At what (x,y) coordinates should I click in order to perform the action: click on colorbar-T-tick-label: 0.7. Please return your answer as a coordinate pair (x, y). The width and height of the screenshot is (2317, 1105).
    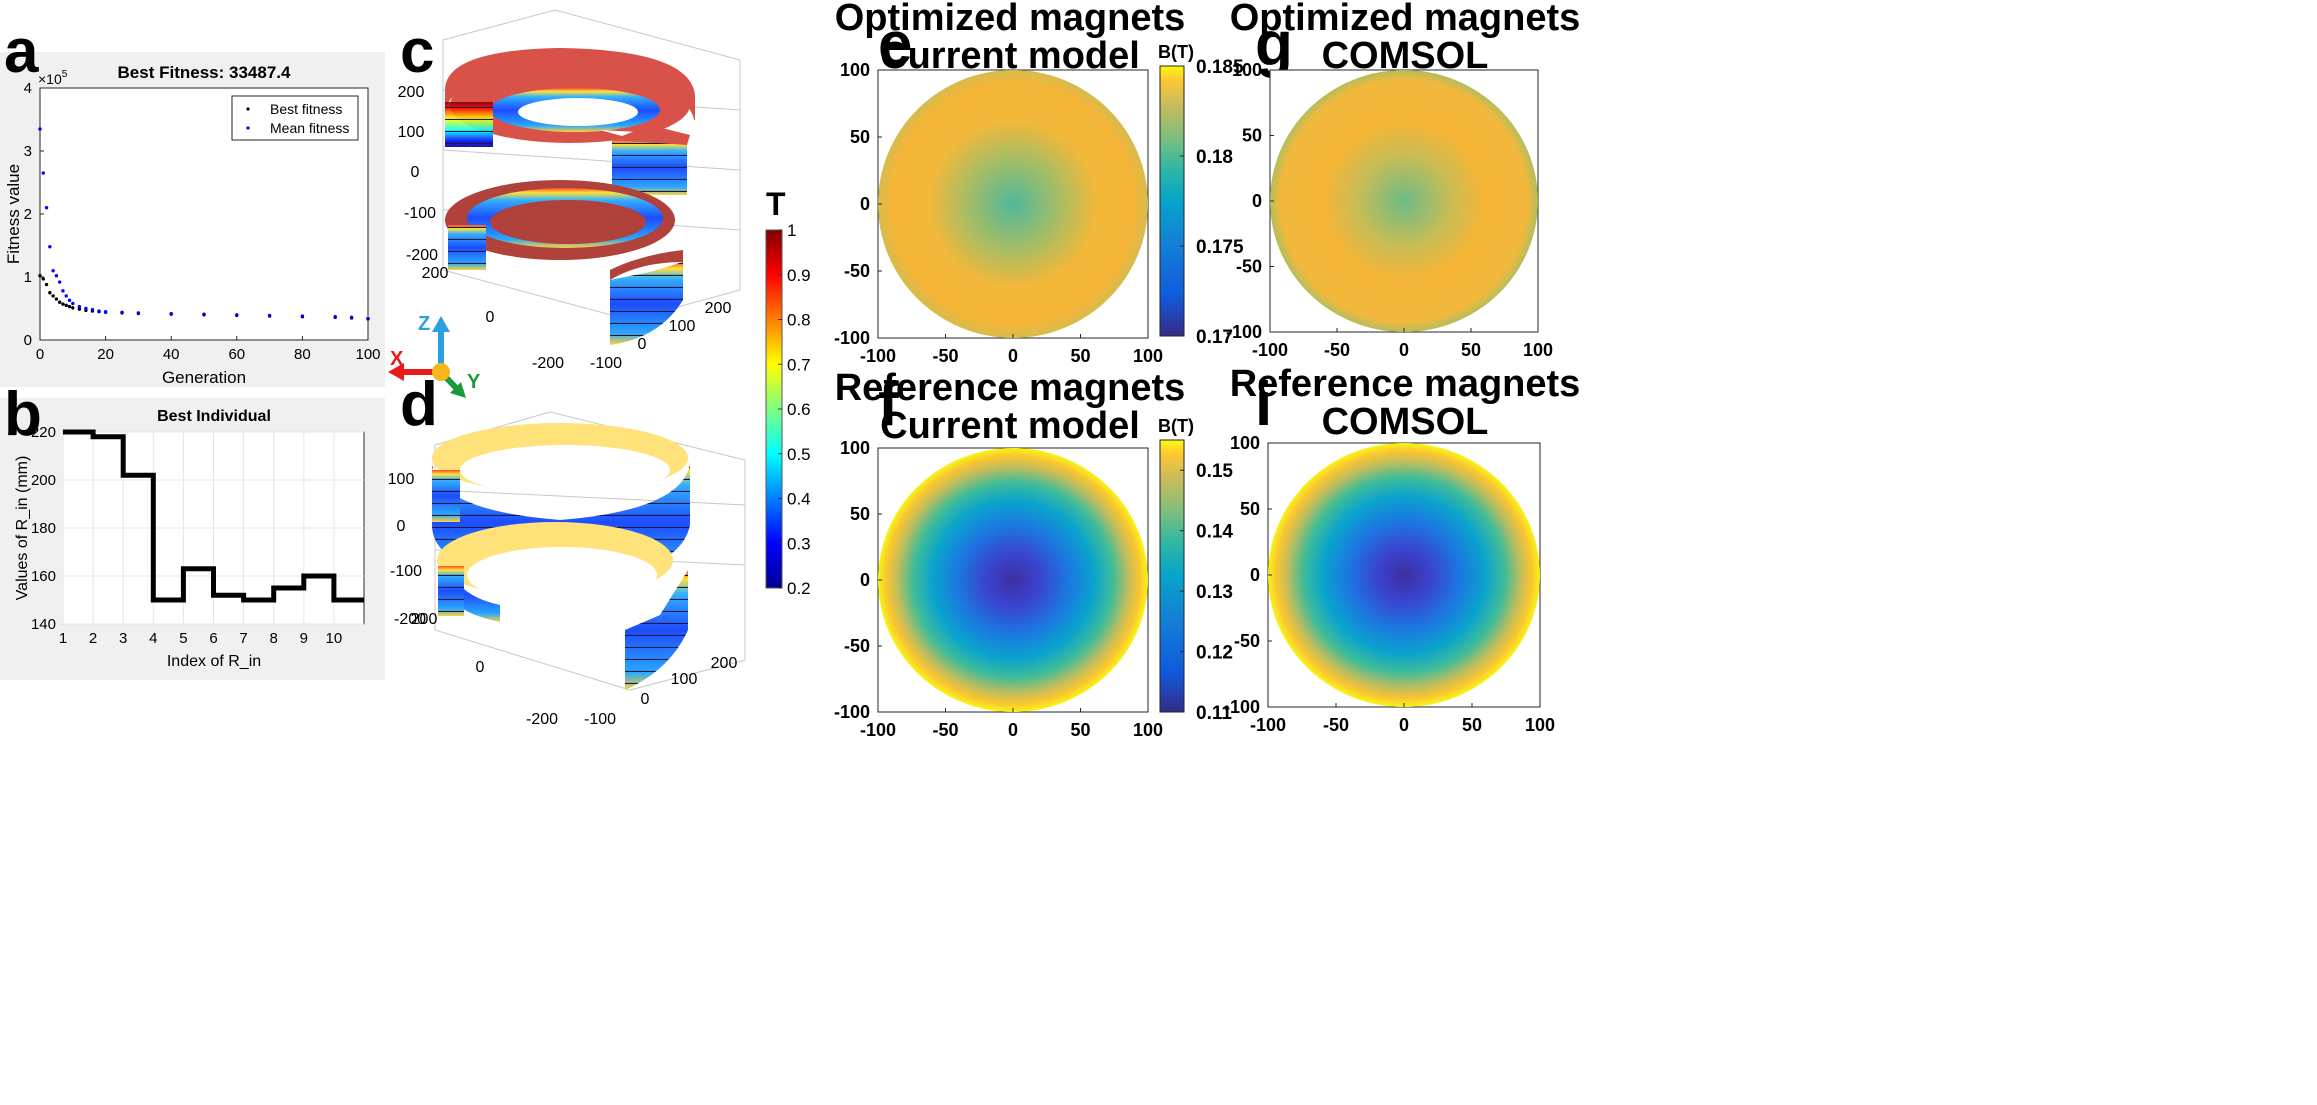
    Looking at the image, I should click on (799, 364).